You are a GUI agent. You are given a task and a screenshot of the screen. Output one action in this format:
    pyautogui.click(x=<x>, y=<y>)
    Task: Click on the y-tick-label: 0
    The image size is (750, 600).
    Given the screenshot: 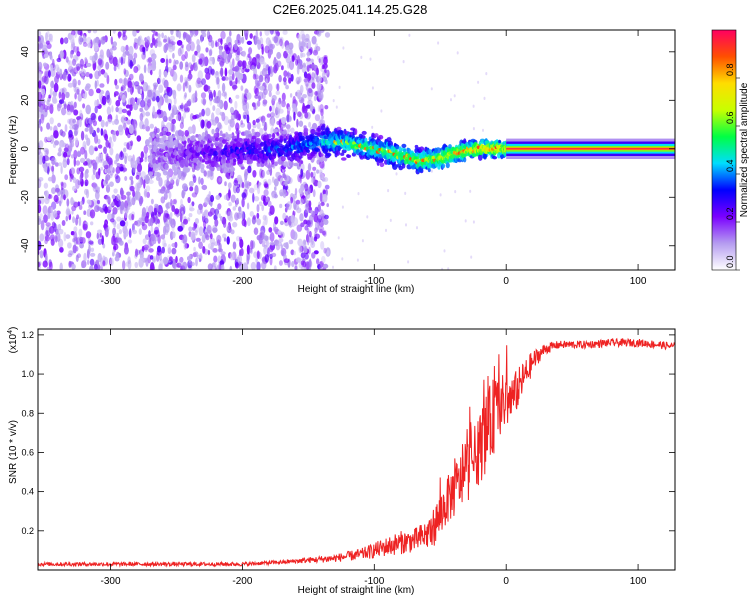 What is the action you would take?
    pyautogui.click(x=25, y=149)
    